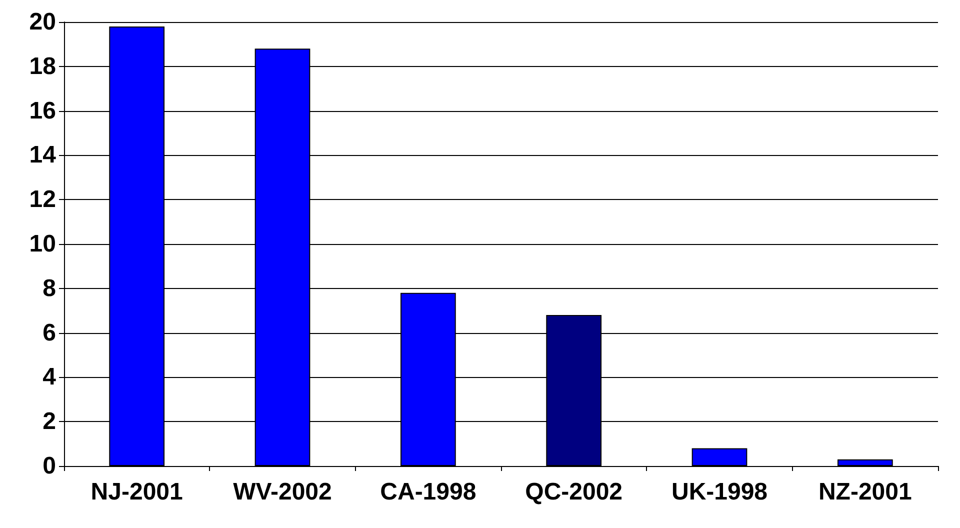  What do you see at coordinates (428, 492) in the screenshot?
I see `x-tick-label: CA-1998` at bounding box center [428, 492].